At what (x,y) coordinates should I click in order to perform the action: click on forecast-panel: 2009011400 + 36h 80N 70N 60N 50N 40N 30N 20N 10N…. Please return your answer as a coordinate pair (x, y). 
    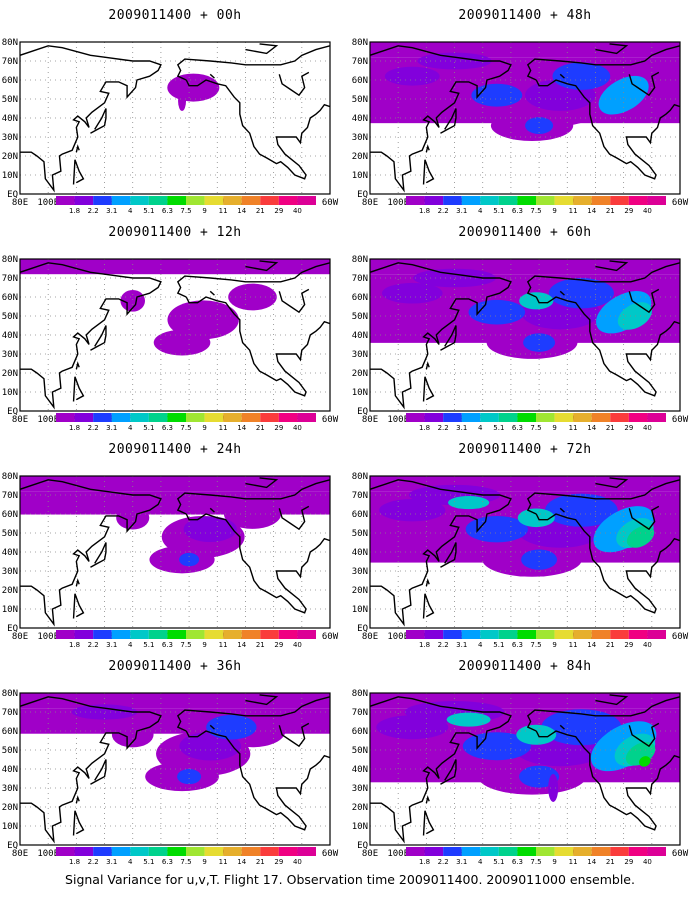
    Looking at the image, I should click on (175, 758).